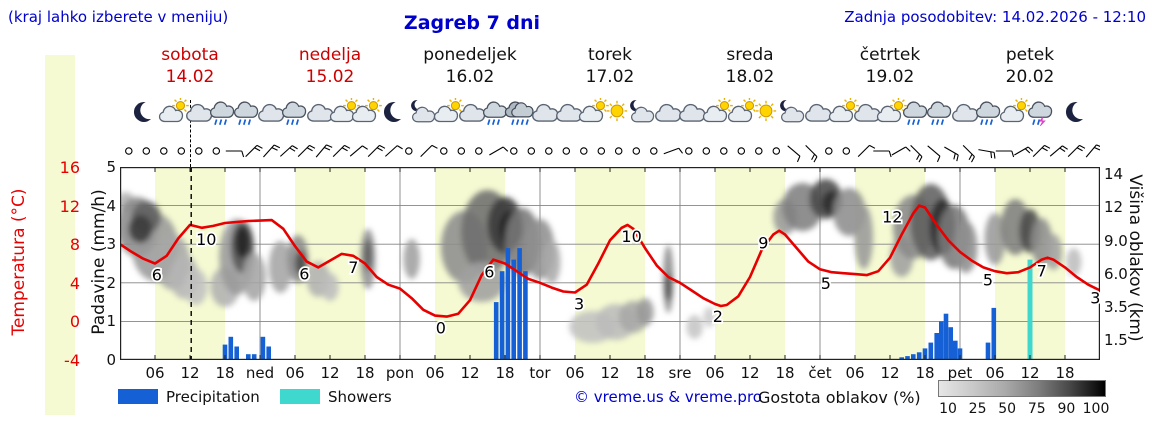 The width and height of the screenshot is (1152, 443). I want to click on temperature-value-label: 5, so click(988, 279).